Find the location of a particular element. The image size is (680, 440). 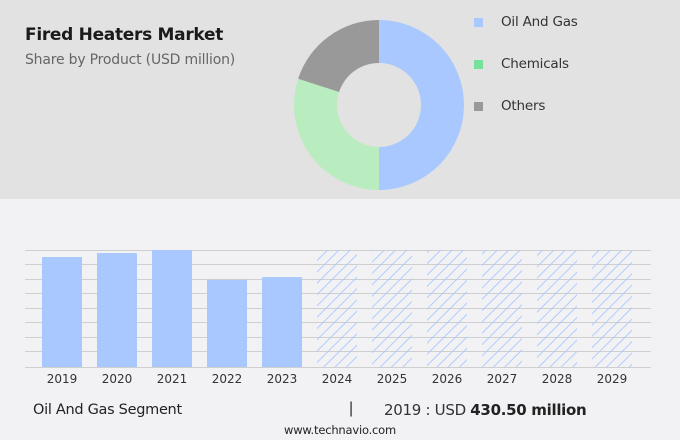

segment-value: 2019 : USD 430.50 million is located at coordinates (485, 410).